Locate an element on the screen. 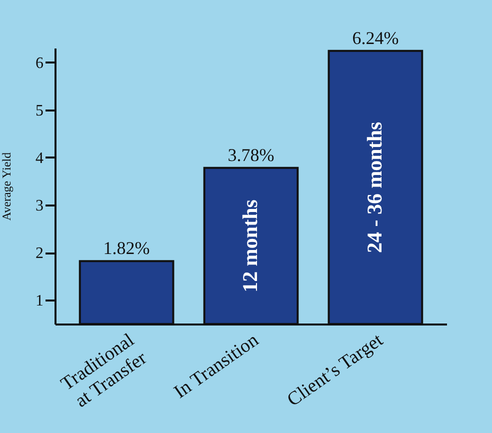 The width and height of the screenshot is (492, 433). y-tick-label: 2 is located at coordinates (40, 253).